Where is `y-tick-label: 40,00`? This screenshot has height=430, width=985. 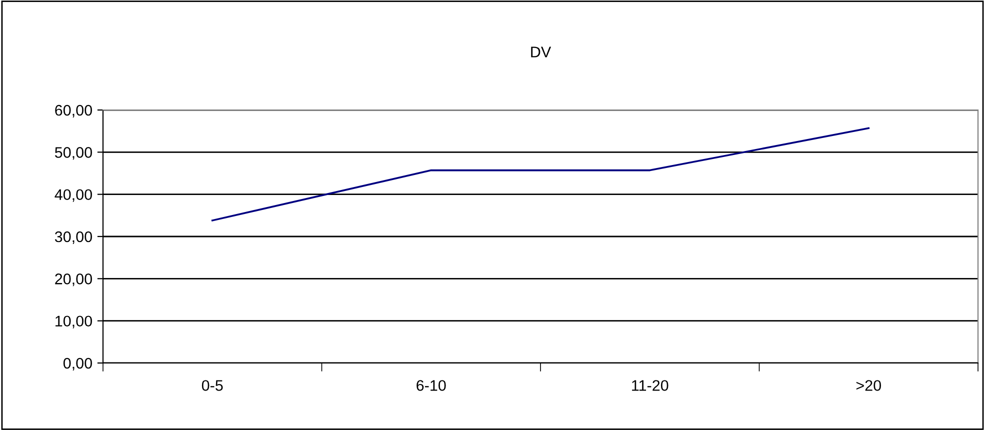 y-tick-label: 40,00 is located at coordinates (73, 195).